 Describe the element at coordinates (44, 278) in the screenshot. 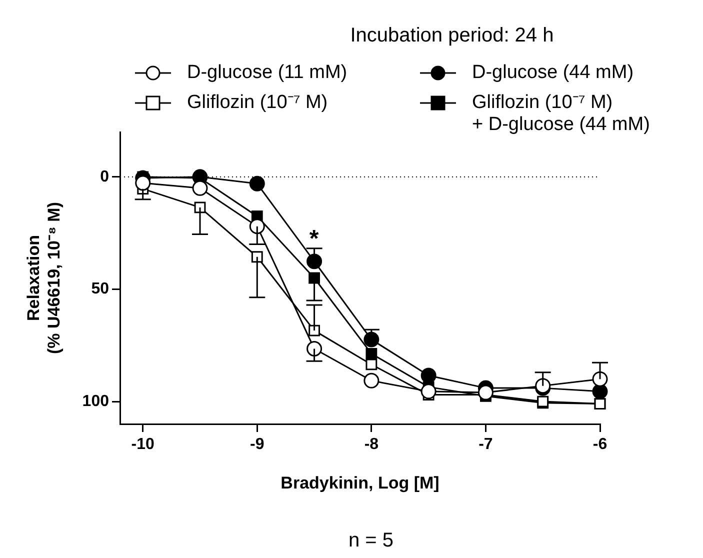

I see `y-axis-title: Relaxation (% U46619, 10⁻⁸ M)` at that location.